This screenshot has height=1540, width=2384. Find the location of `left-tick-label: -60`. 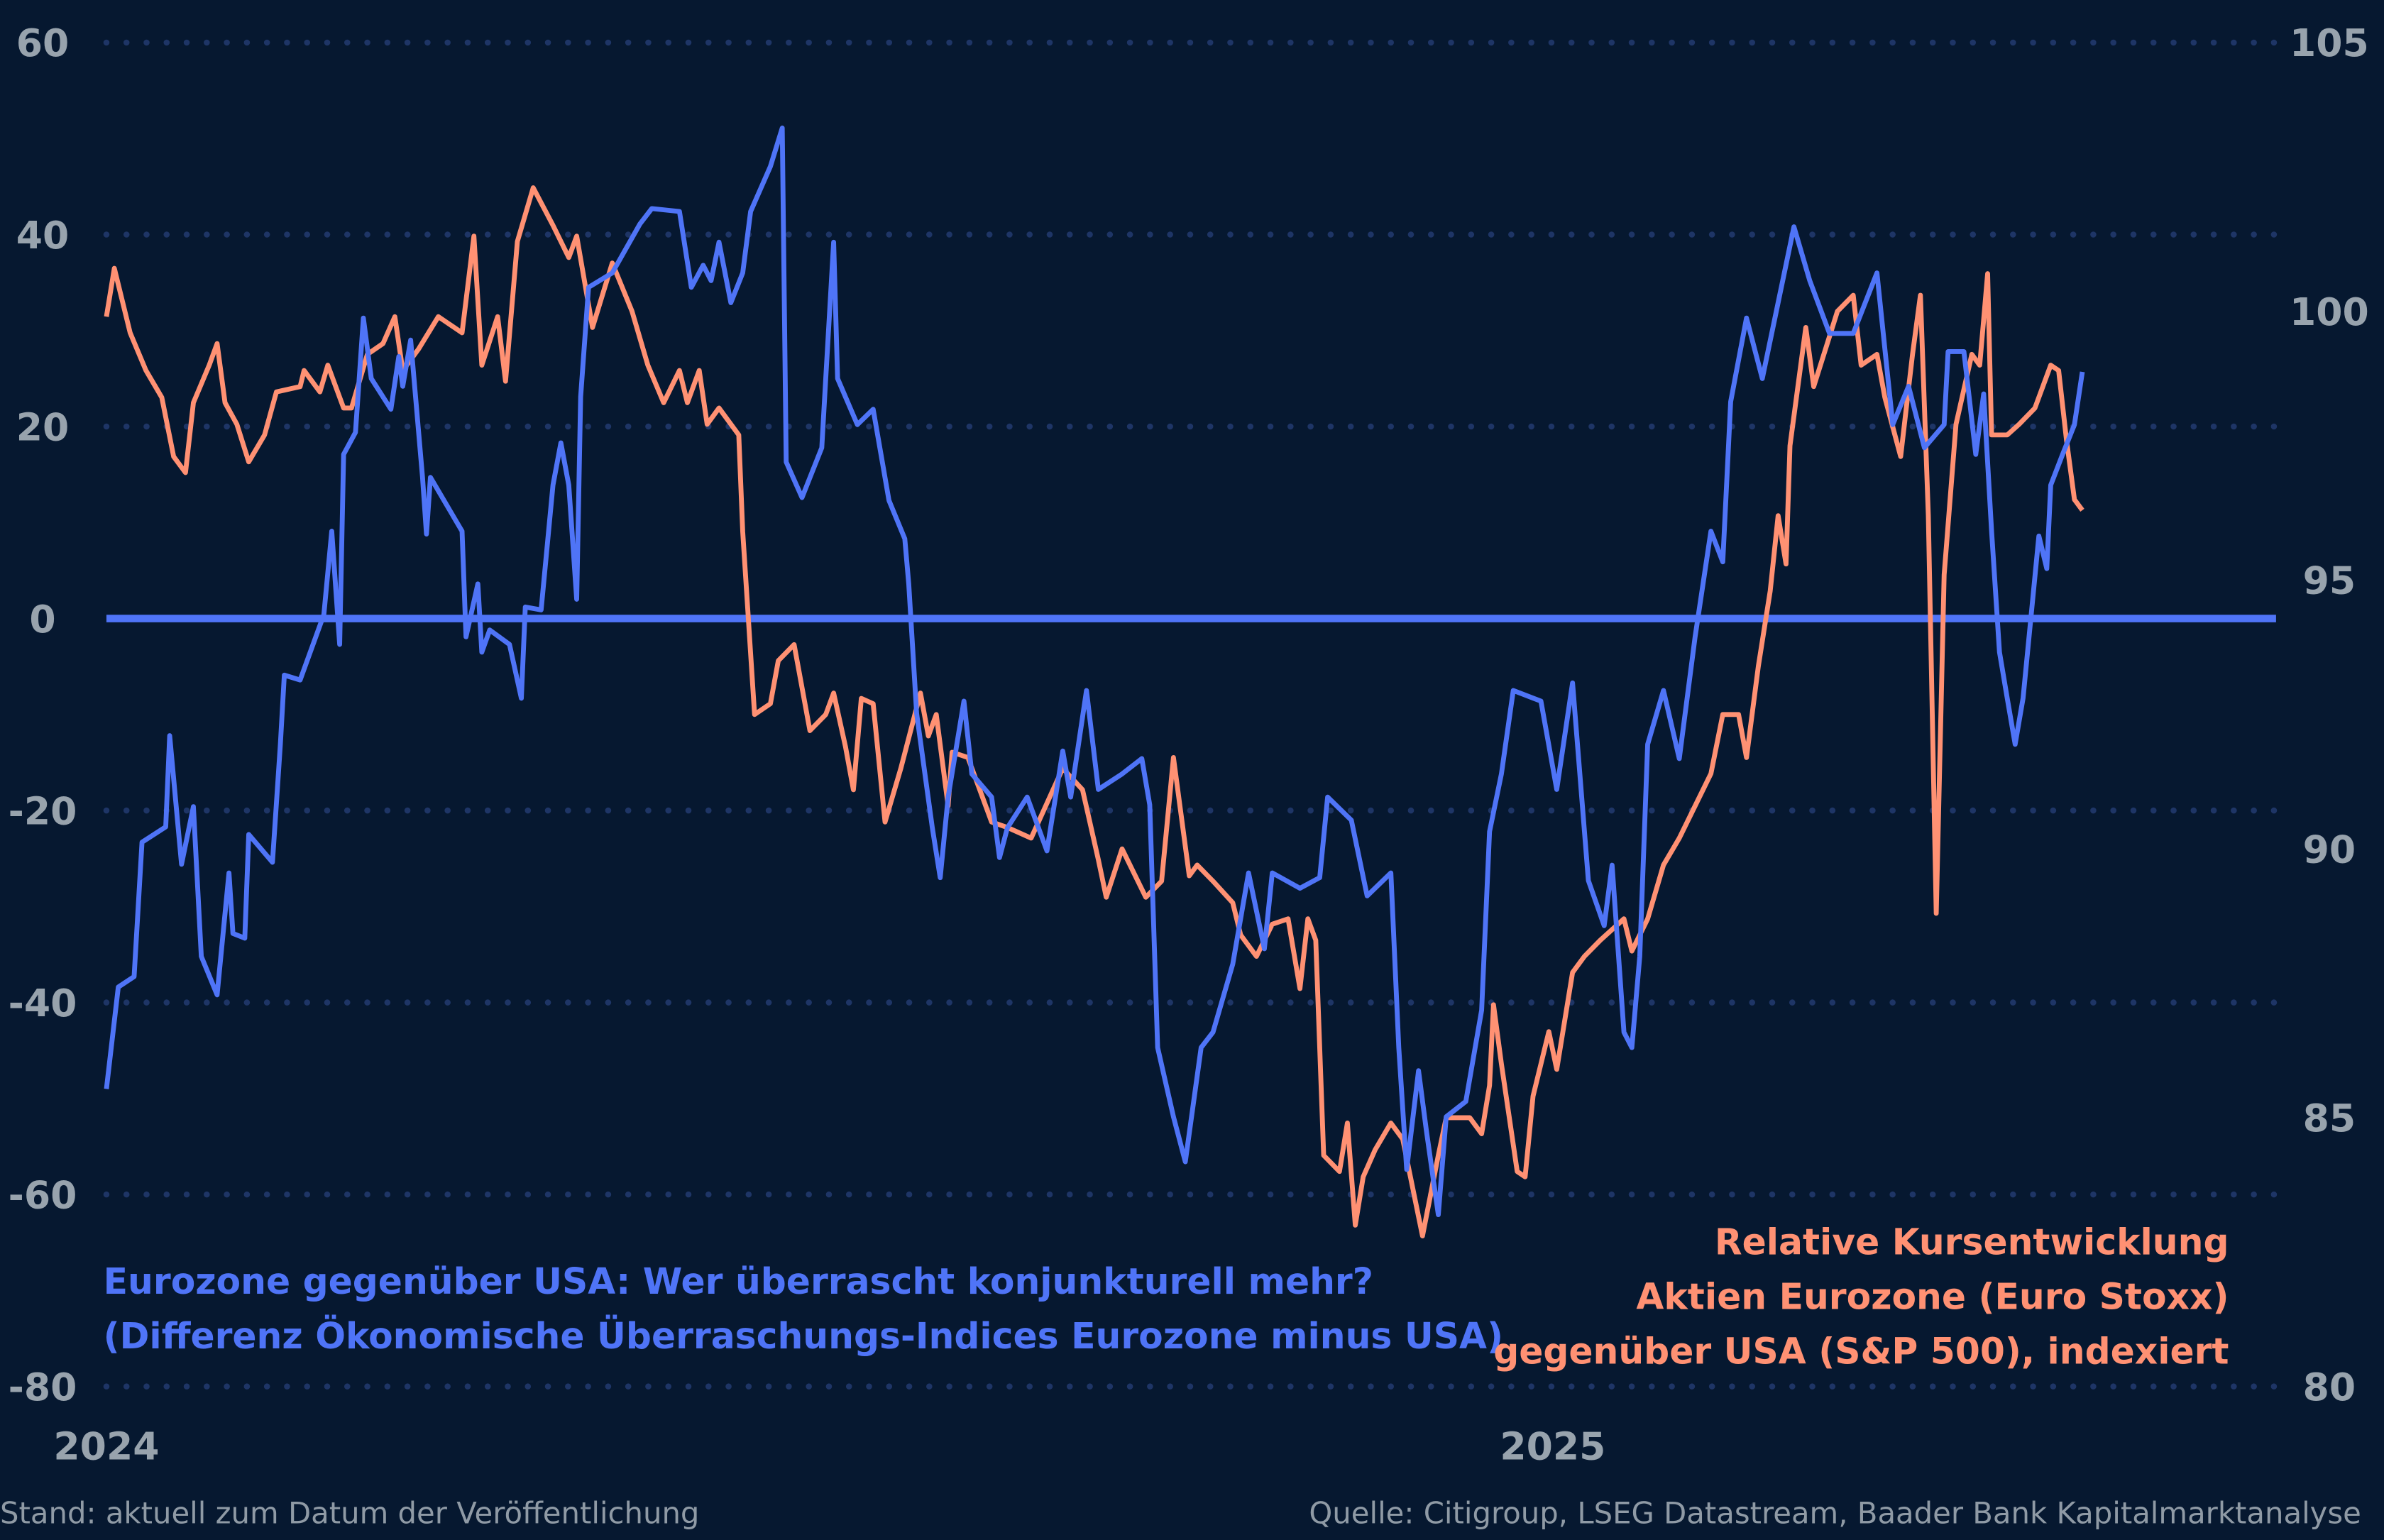

left-tick-label: -60 is located at coordinates (43, 1195).